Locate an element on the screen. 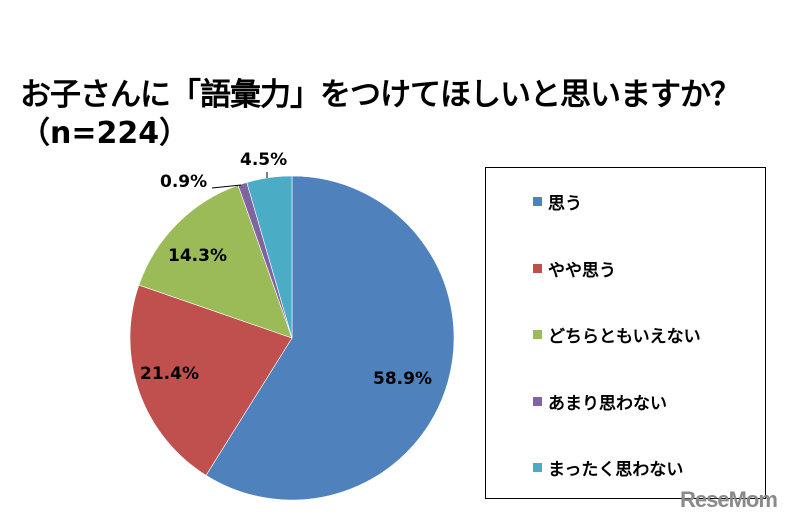 This screenshot has width=788, height=522. data-label-mattaku: 4.5% is located at coordinates (264, 160).